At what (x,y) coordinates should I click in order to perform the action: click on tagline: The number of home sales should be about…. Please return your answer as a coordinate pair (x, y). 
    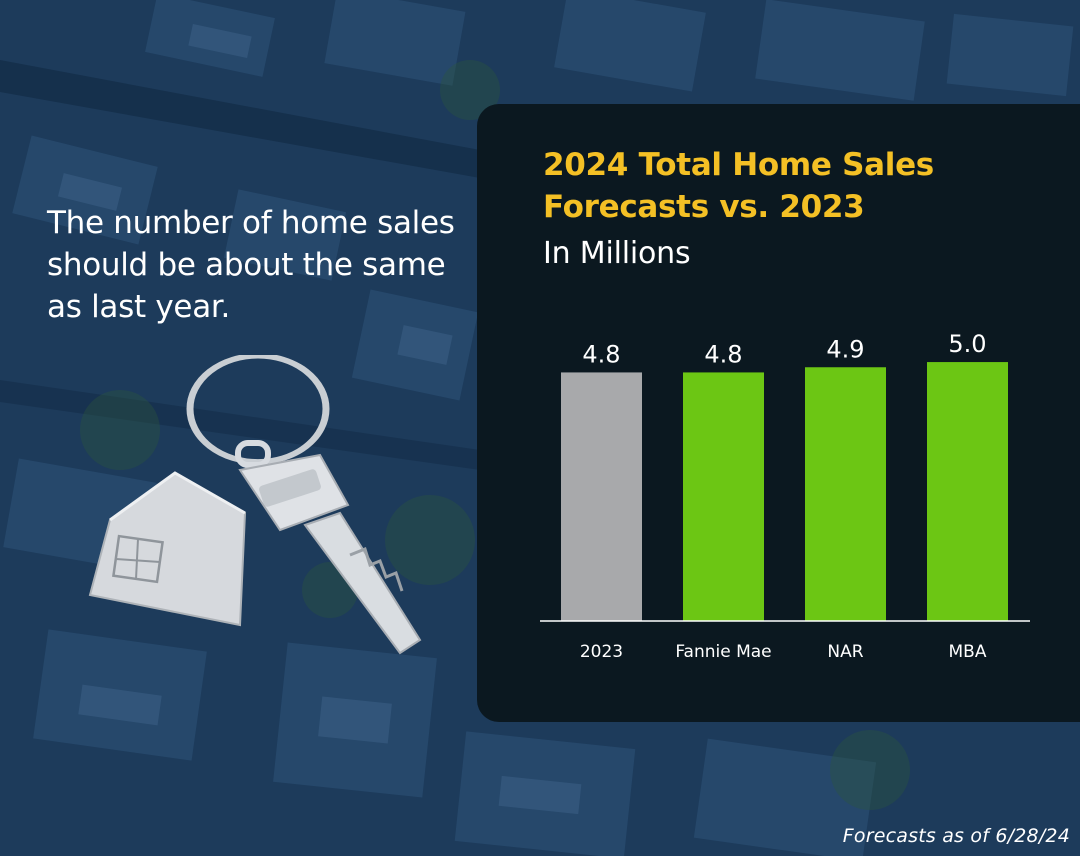
    Looking at the image, I should click on (251, 265).